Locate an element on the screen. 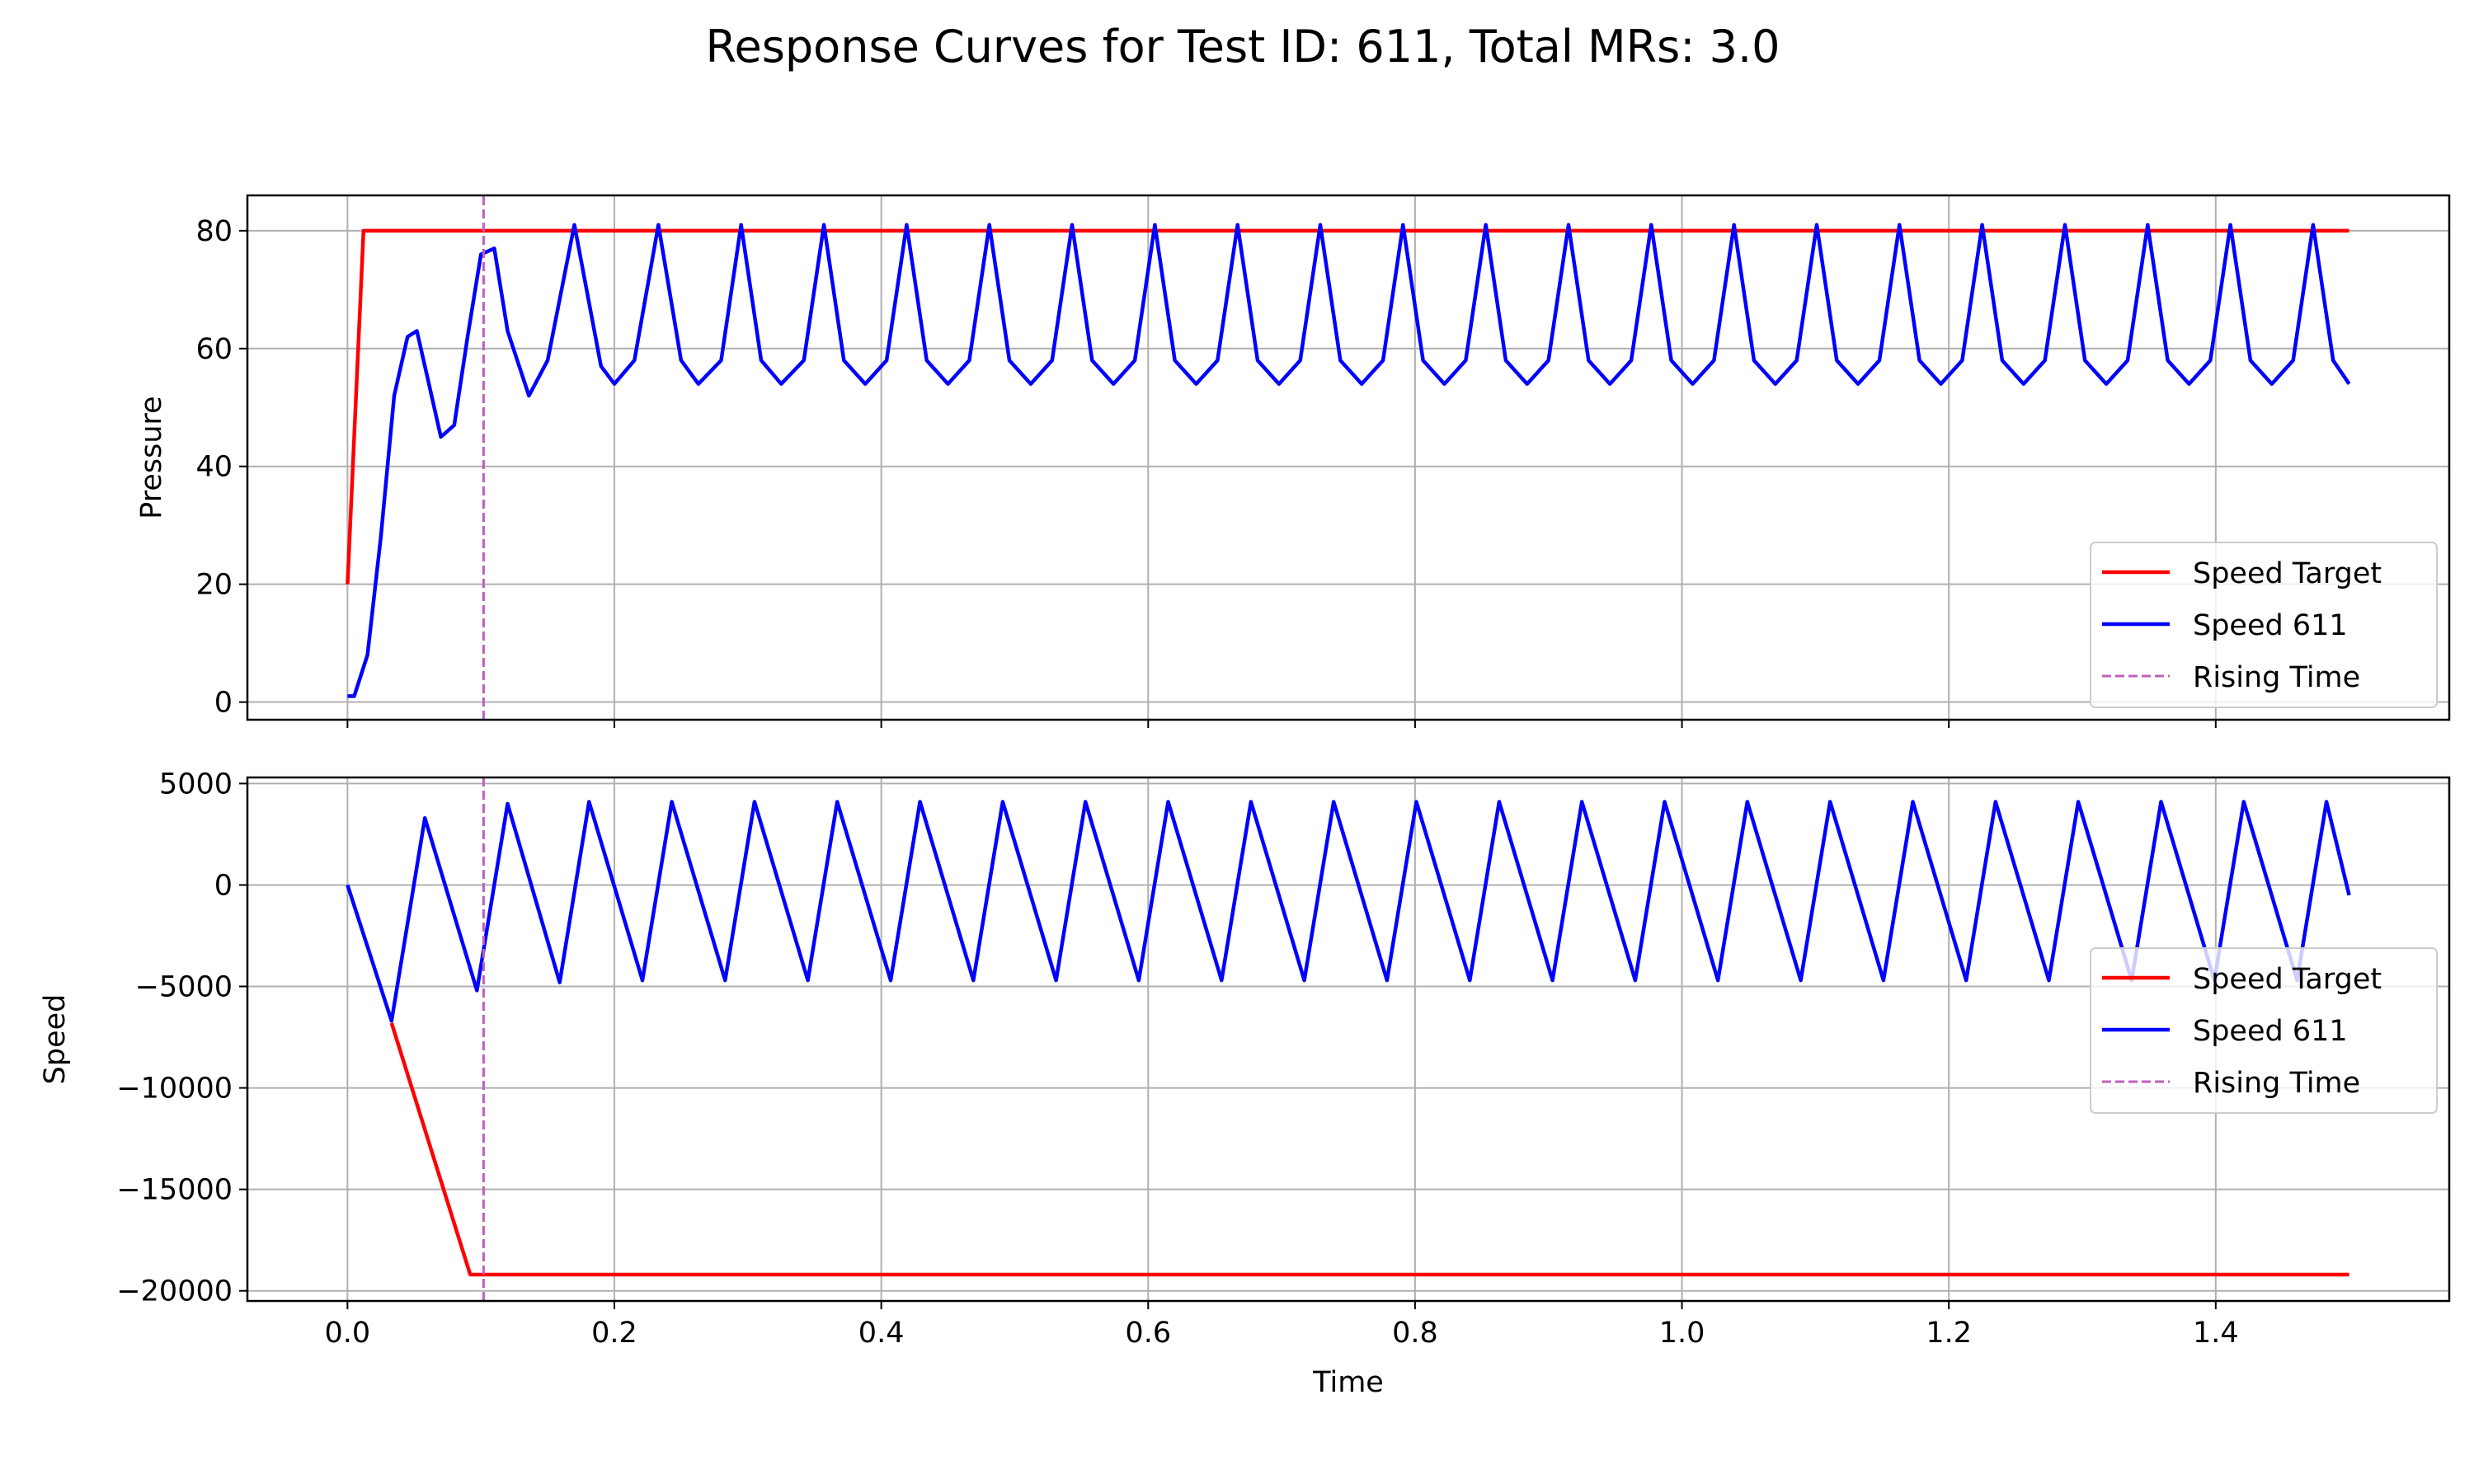  x-tick-label: 0.2 is located at coordinates (614, 1333).